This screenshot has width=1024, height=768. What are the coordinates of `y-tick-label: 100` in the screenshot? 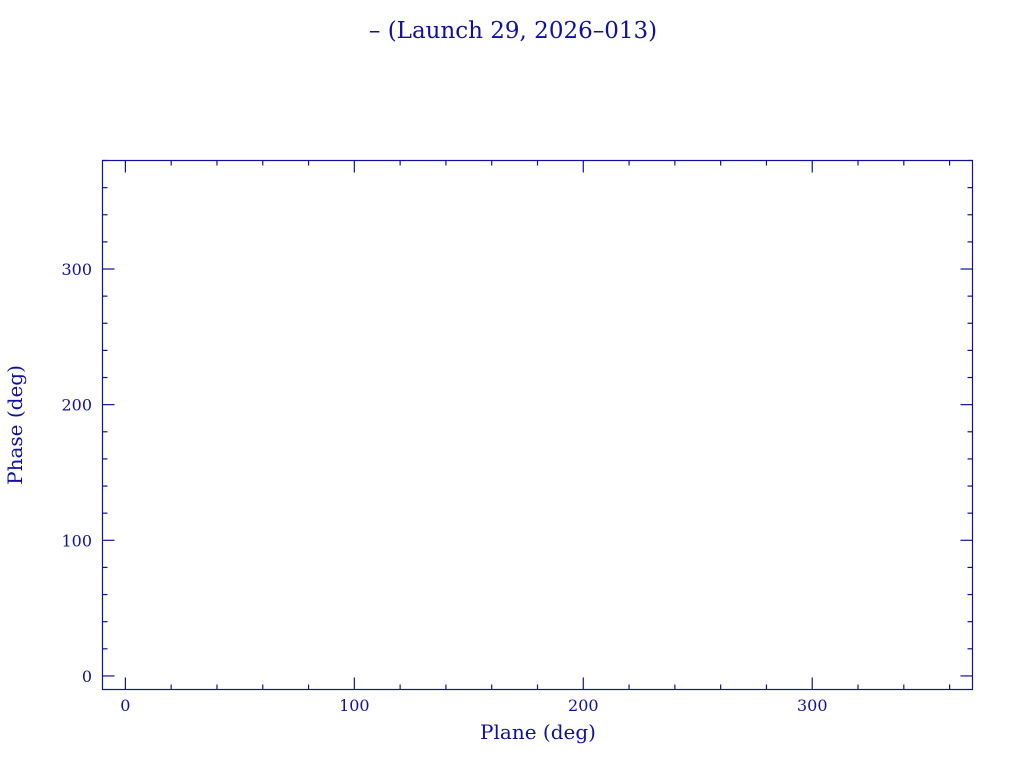 It's located at (76, 540).